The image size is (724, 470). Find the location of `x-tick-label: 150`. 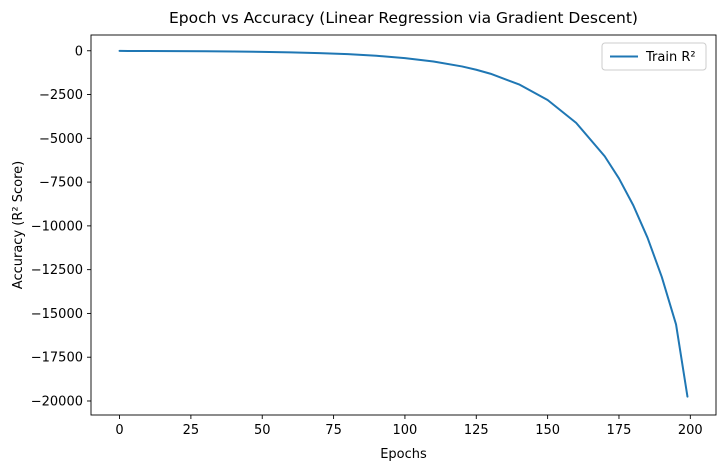

x-tick-label: 150 is located at coordinates (547, 430).